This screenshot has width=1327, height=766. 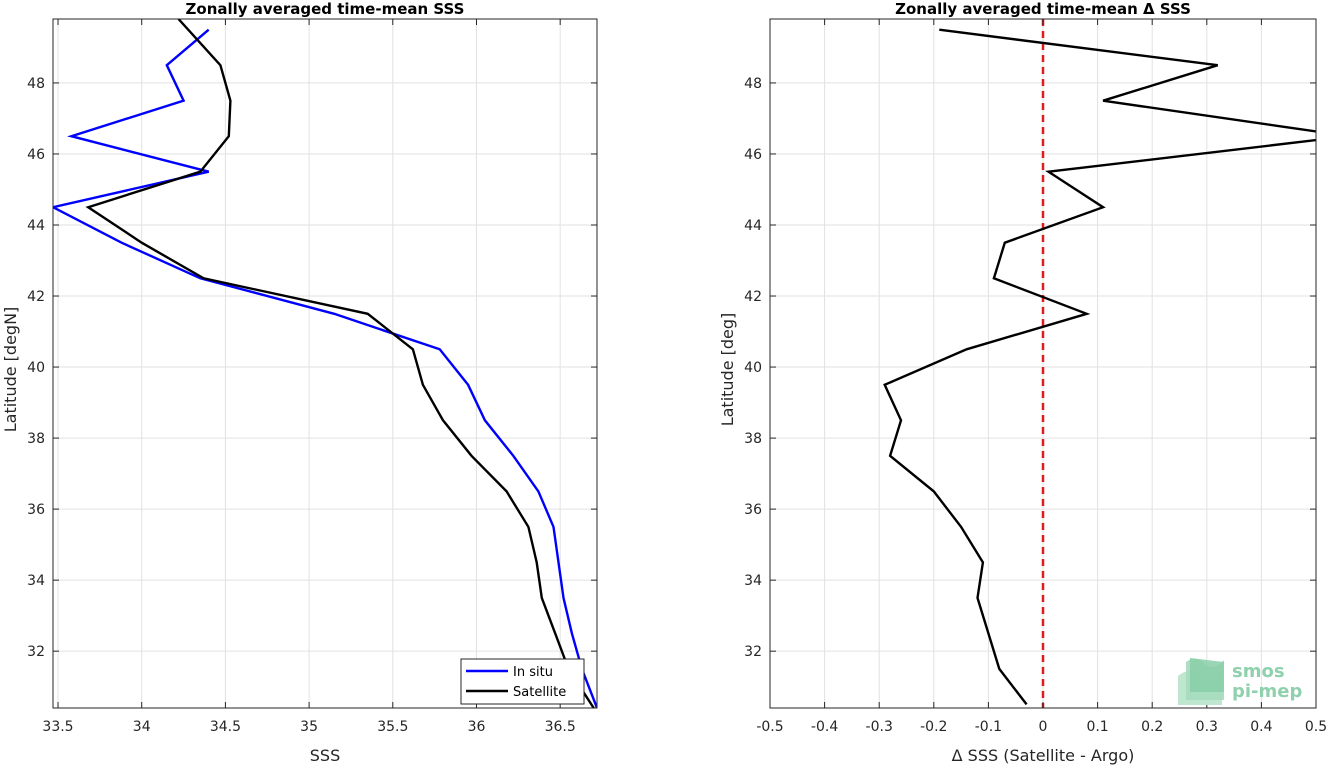 What do you see at coordinates (539, 692) in the screenshot?
I see `legend-label-satellite: Satellite` at bounding box center [539, 692].